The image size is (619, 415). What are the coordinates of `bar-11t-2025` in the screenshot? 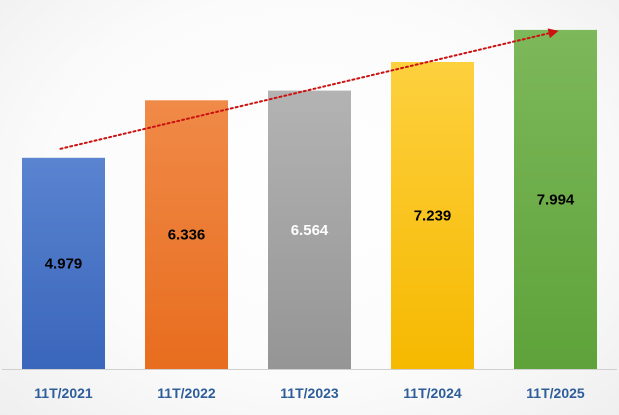 It's located at (555, 199).